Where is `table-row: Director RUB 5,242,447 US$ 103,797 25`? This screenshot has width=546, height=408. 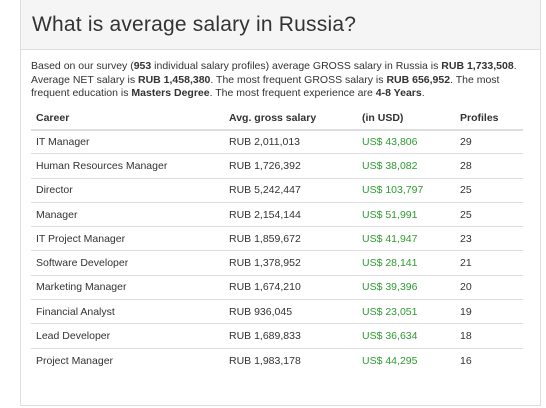
table-row: Director RUB 5,242,447 US$ 103,797 25 is located at coordinates (277, 190).